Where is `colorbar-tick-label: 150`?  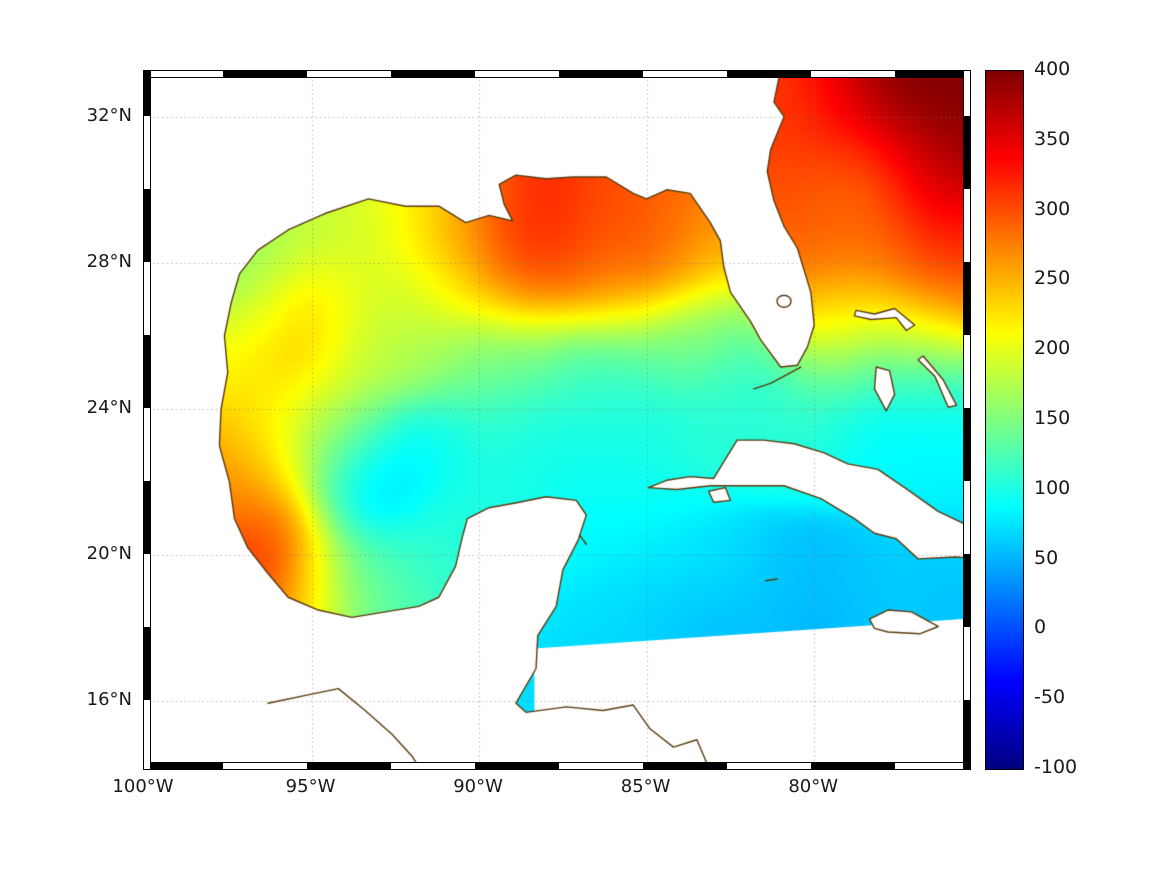 colorbar-tick-label: 150 is located at coordinates (1052, 418).